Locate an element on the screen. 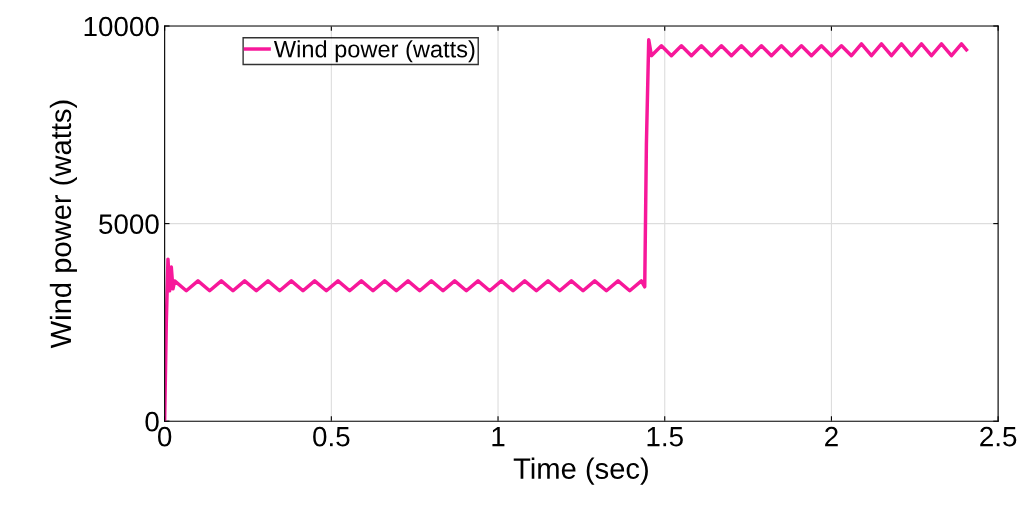  x-tick-label: 0 is located at coordinates (165, 436).